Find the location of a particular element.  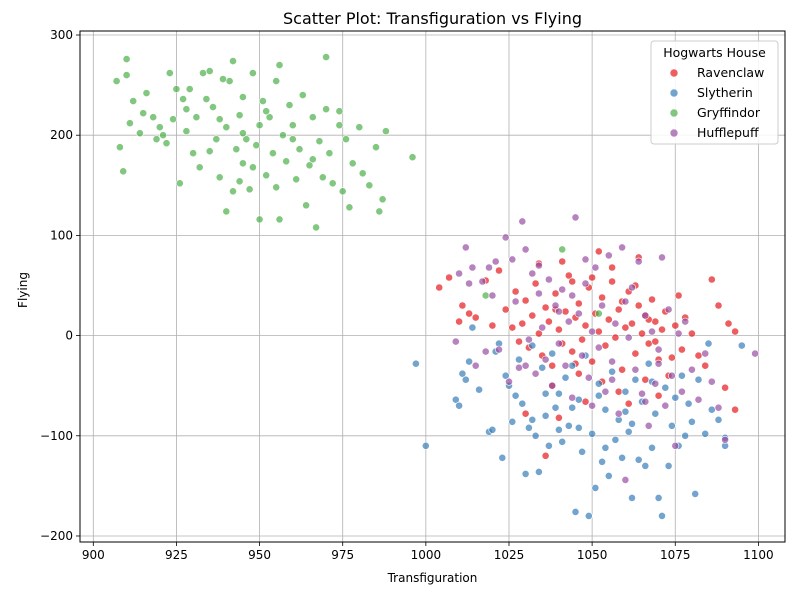

x-axis-label: Transfiguration is located at coordinates (432, 578).